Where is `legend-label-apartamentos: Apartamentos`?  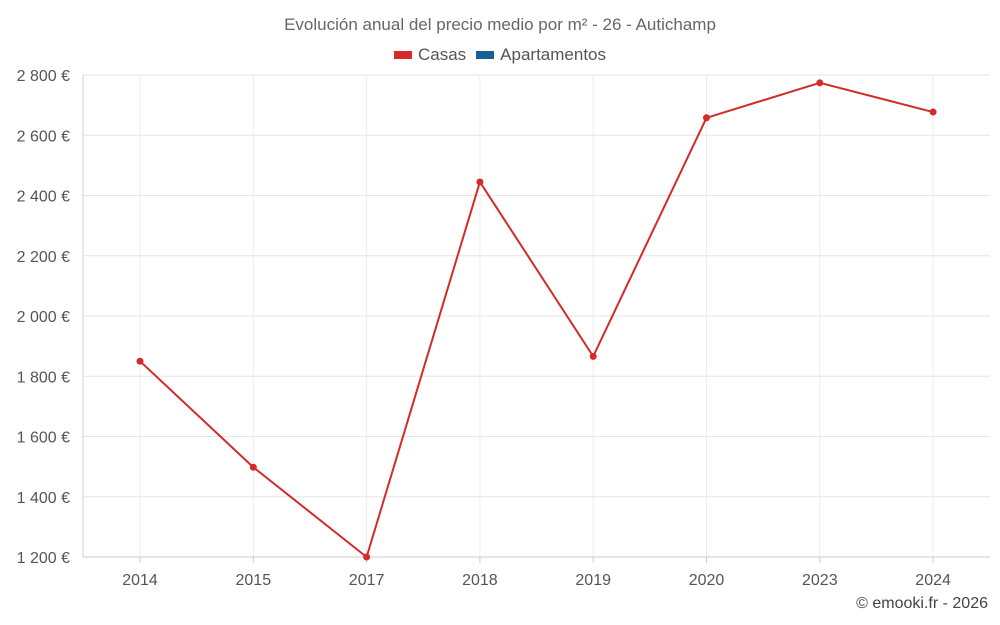
legend-label-apartamentos: Apartamentos is located at coordinates (553, 54).